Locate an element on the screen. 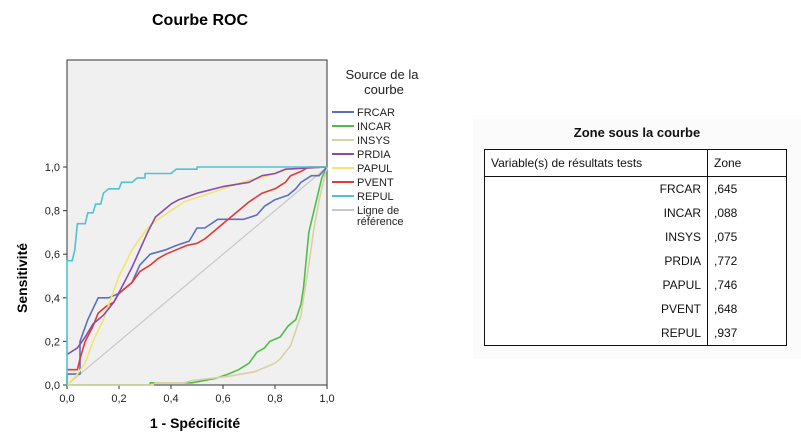  auc-zone: ,088 is located at coordinates (747, 213).